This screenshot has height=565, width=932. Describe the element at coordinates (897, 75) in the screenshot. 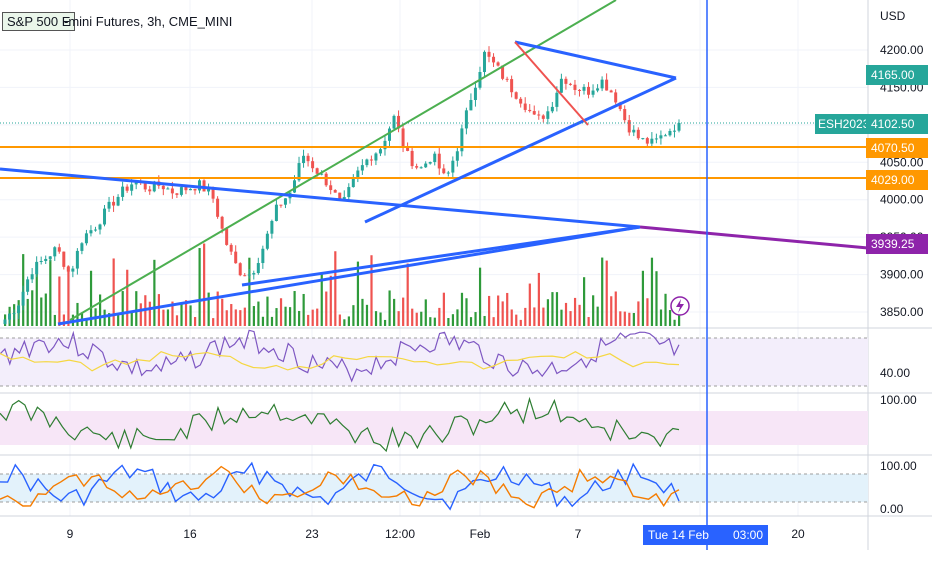

I see `price-tag-4165: 4165.00` at that location.